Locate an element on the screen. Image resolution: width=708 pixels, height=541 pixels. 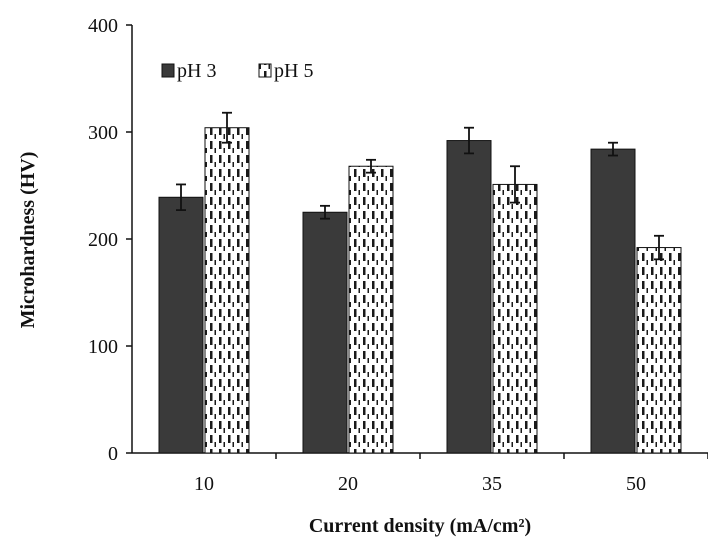
y-ticks: 0 100 200 300 400 is located at coordinates (110, 240).